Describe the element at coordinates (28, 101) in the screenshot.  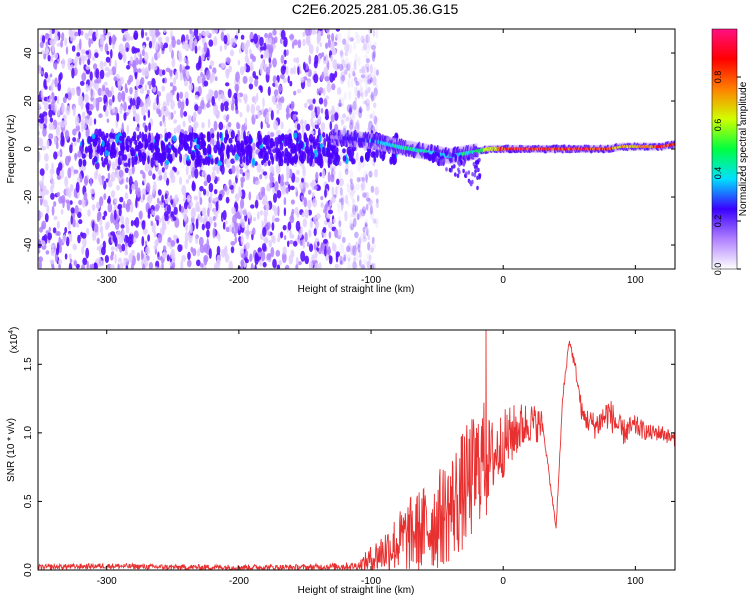
I see `y-tick-label: 20` at that location.